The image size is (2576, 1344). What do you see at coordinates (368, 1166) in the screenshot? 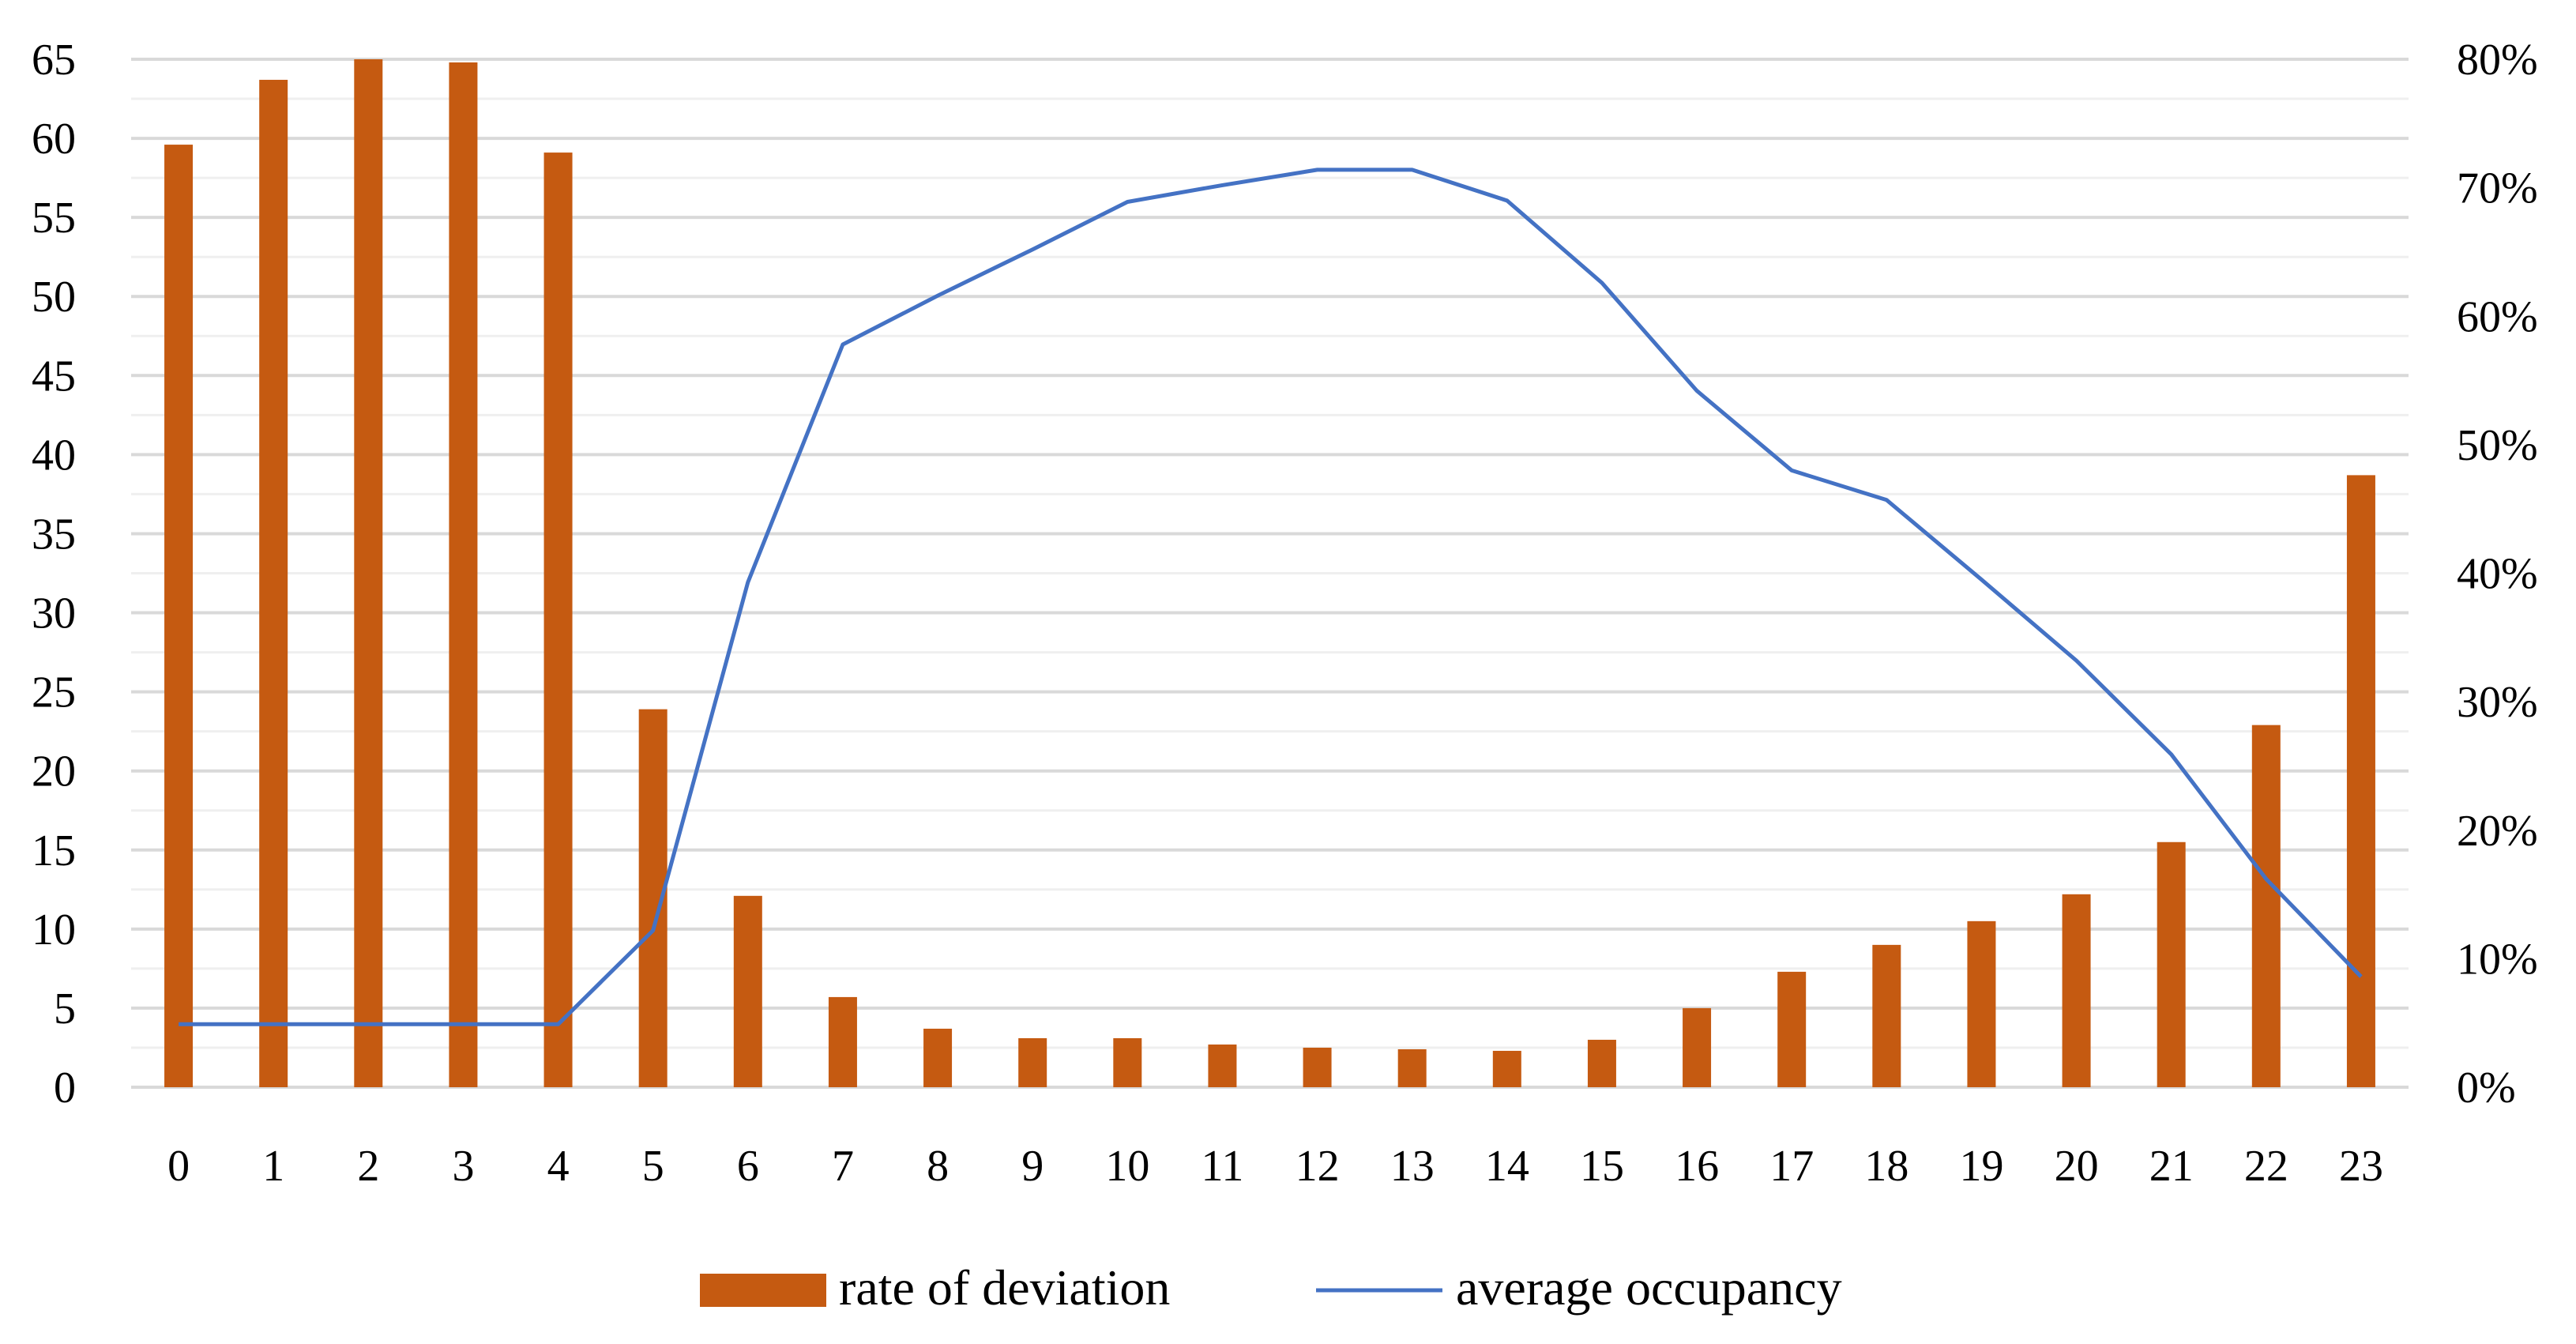
I see `x-tick-label: 2` at bounding box center [368, 1166].